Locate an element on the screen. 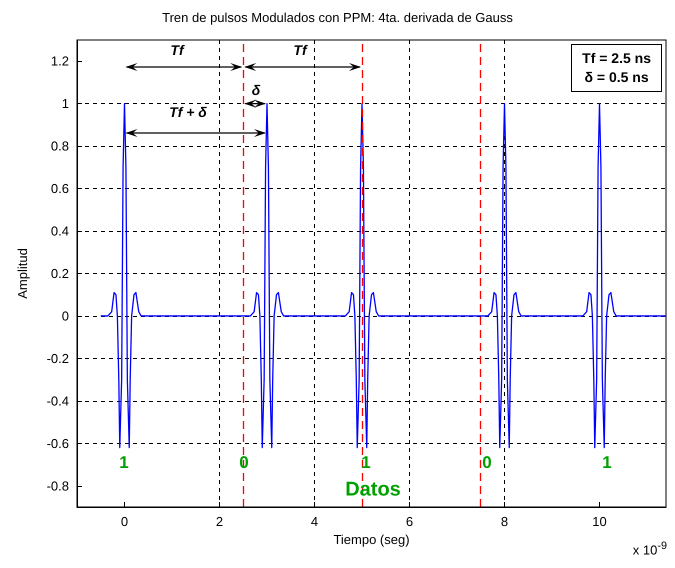 This screenshot has width=675, height=568. x-tick-label: 8 is located at coordinates (504, 521).